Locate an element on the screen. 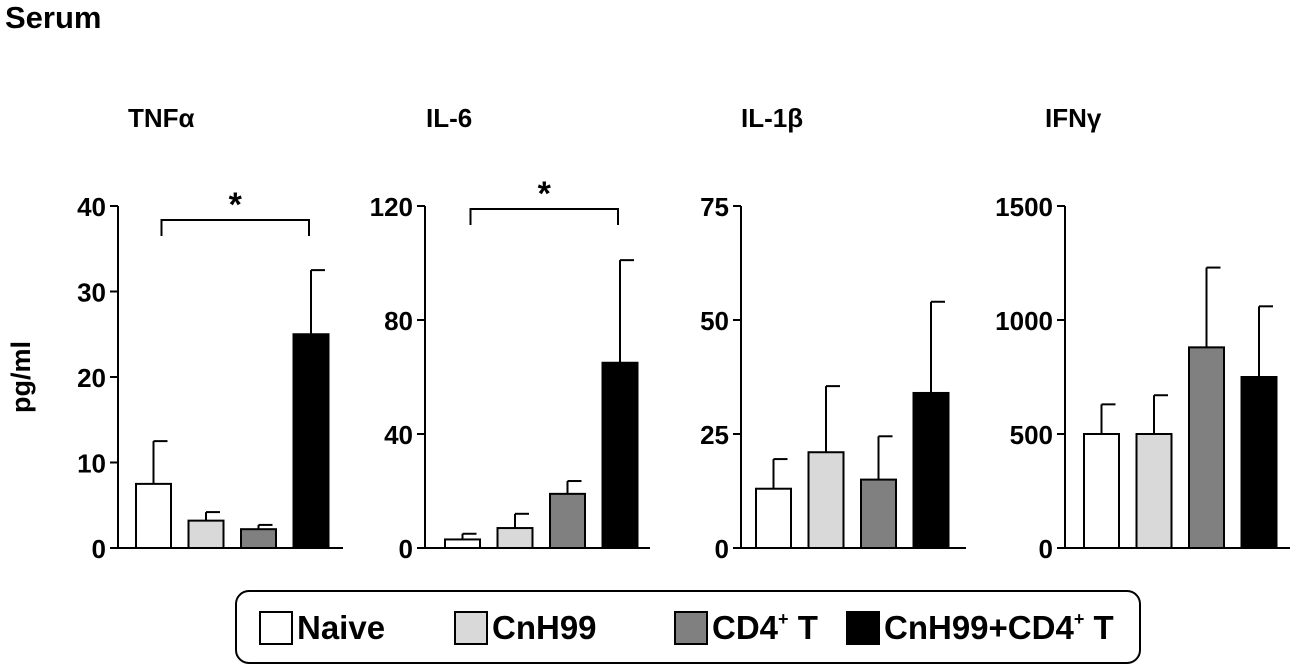  y-tick-label: 20 is located at coordinates (91, 378).